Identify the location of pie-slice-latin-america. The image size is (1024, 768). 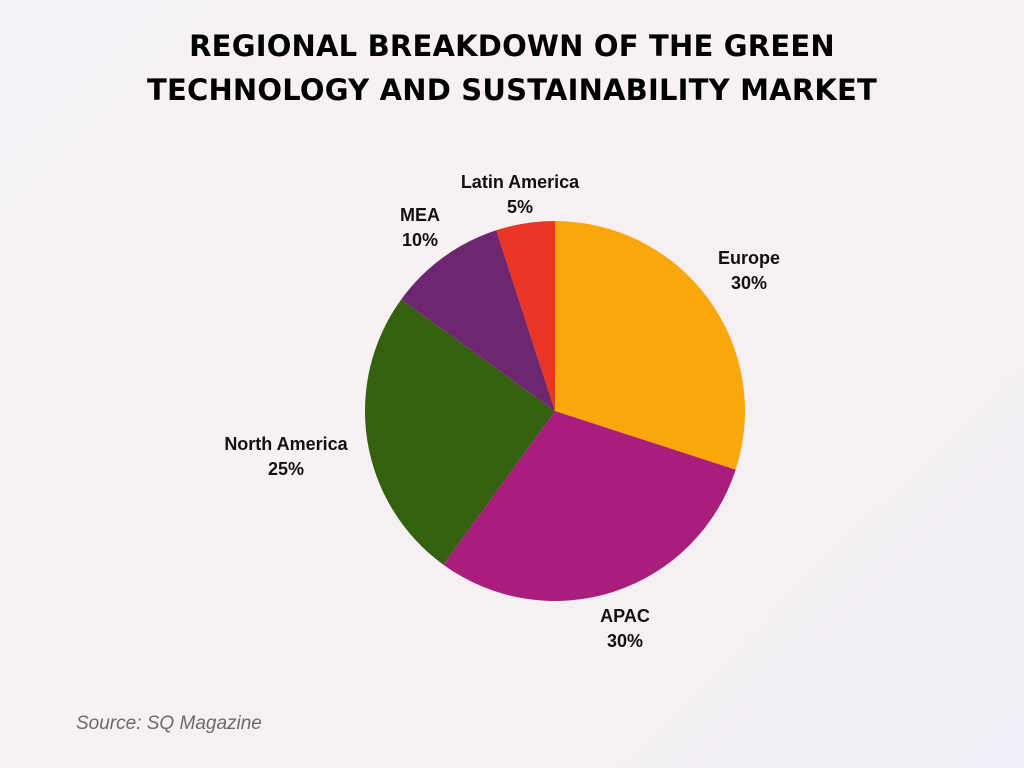
(525, 316).